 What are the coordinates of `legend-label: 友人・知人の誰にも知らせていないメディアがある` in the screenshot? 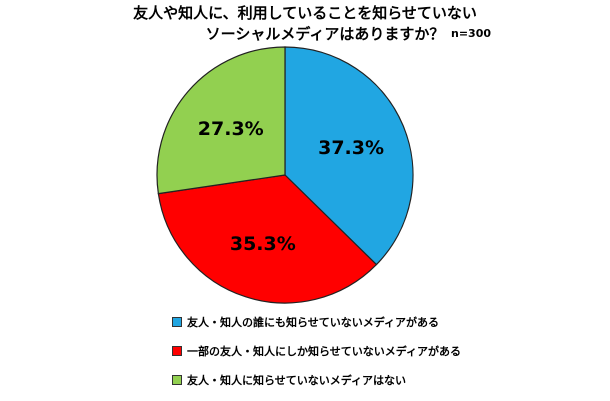 It's located at (313, 322).